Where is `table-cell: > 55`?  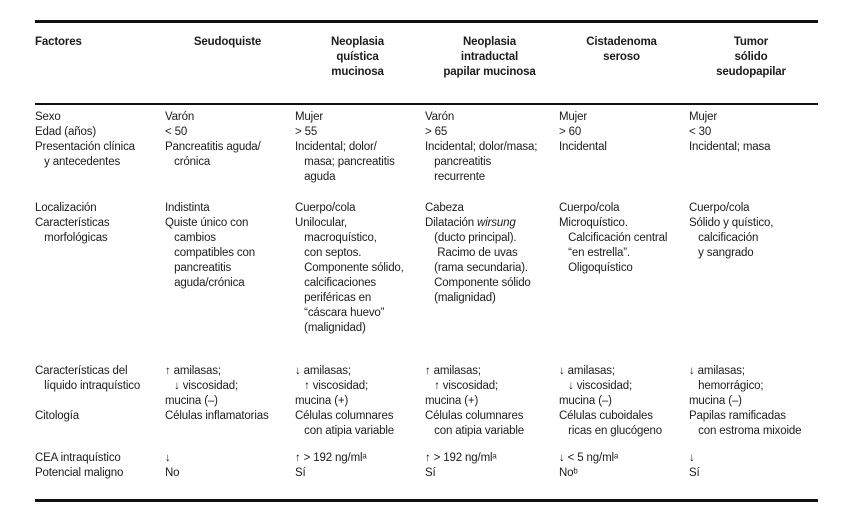
table-cell: > 55 is located at coordinates (306, 132).